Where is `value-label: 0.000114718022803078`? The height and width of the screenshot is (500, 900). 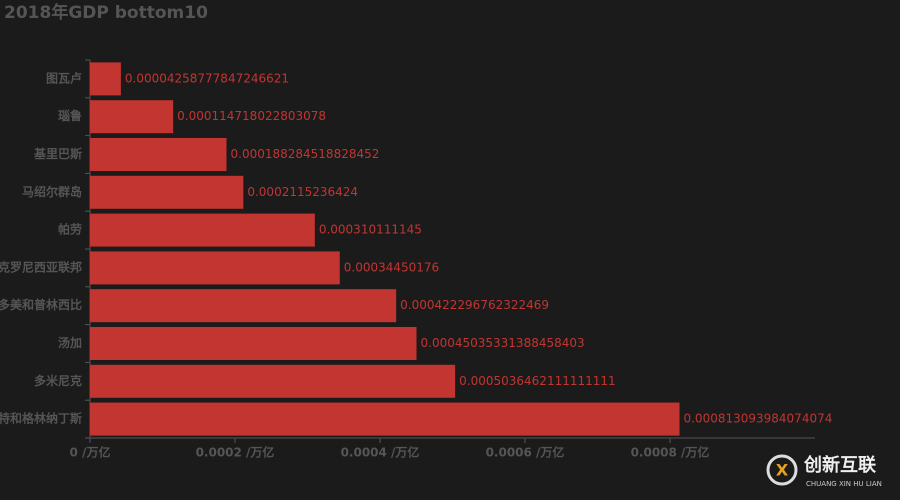
value-label: 0.000114718022803078 is located at coordinates (251, 116).